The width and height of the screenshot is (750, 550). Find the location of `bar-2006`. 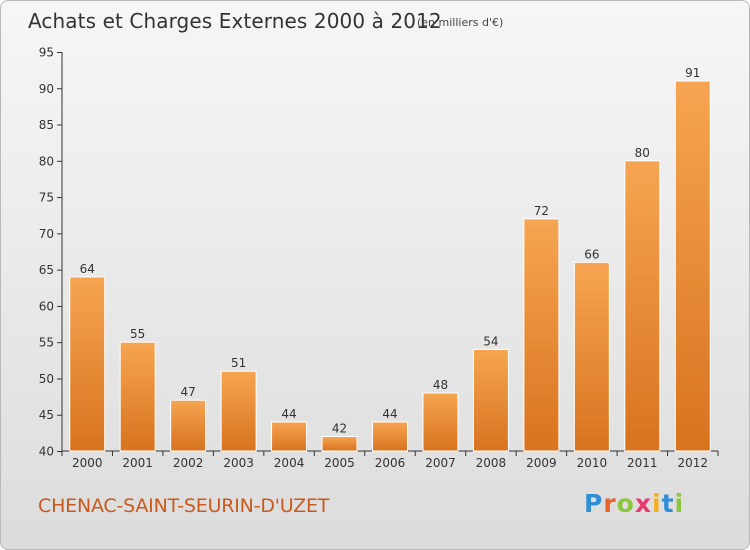

bar-2006 is located at coordinates (390, 436).